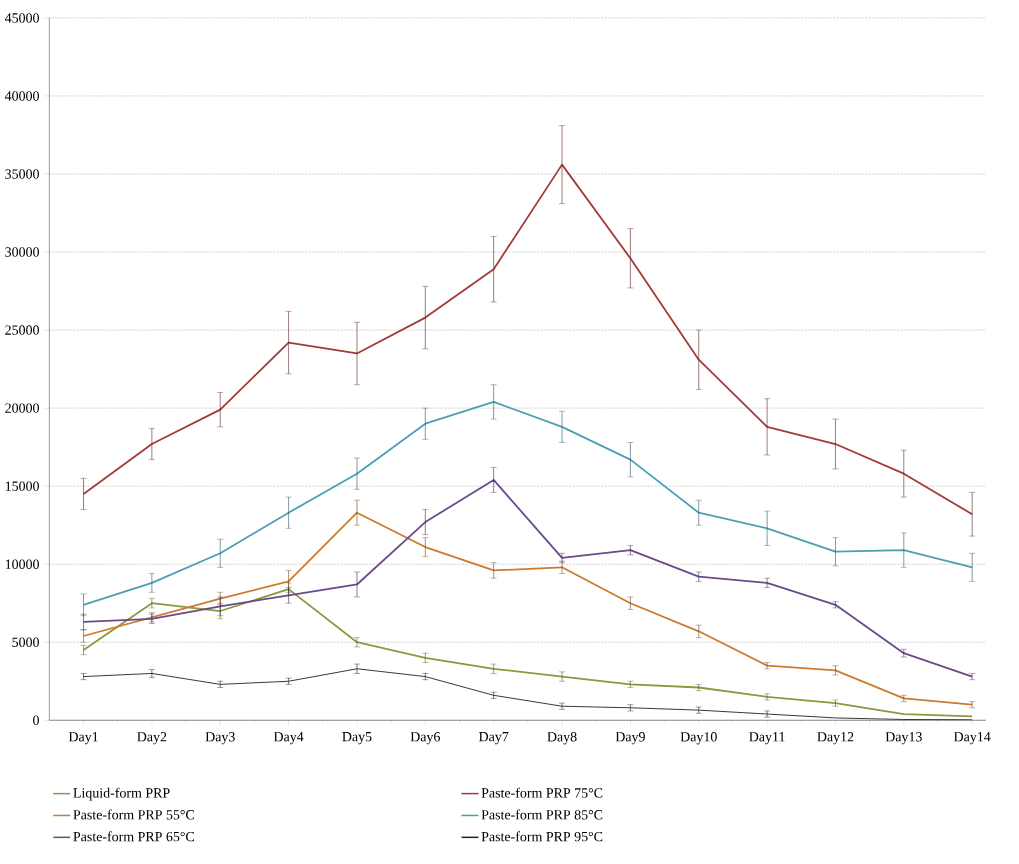 The height and width of the screenshot is (864, 1019). What do you see at coordinates (25, 642) in the screenshot?
I see `y-tick-label: 5000` at bounding box center [25, 642].